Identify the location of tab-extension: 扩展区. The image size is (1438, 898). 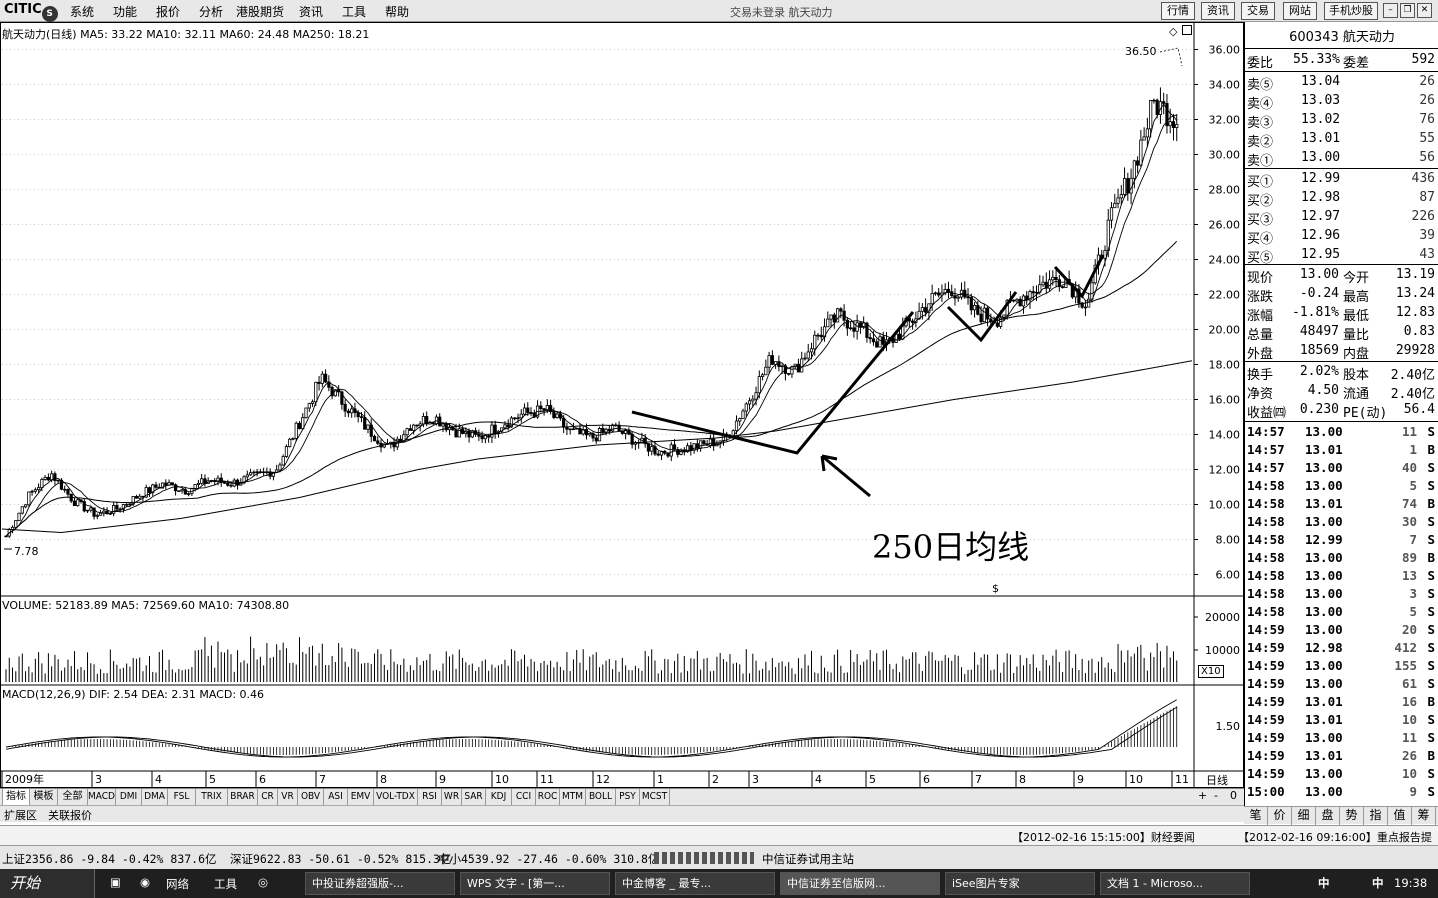
(20, 815).